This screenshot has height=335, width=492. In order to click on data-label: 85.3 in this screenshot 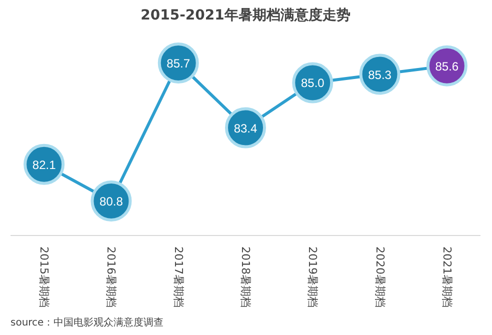, I will do `click(380, 75)`.